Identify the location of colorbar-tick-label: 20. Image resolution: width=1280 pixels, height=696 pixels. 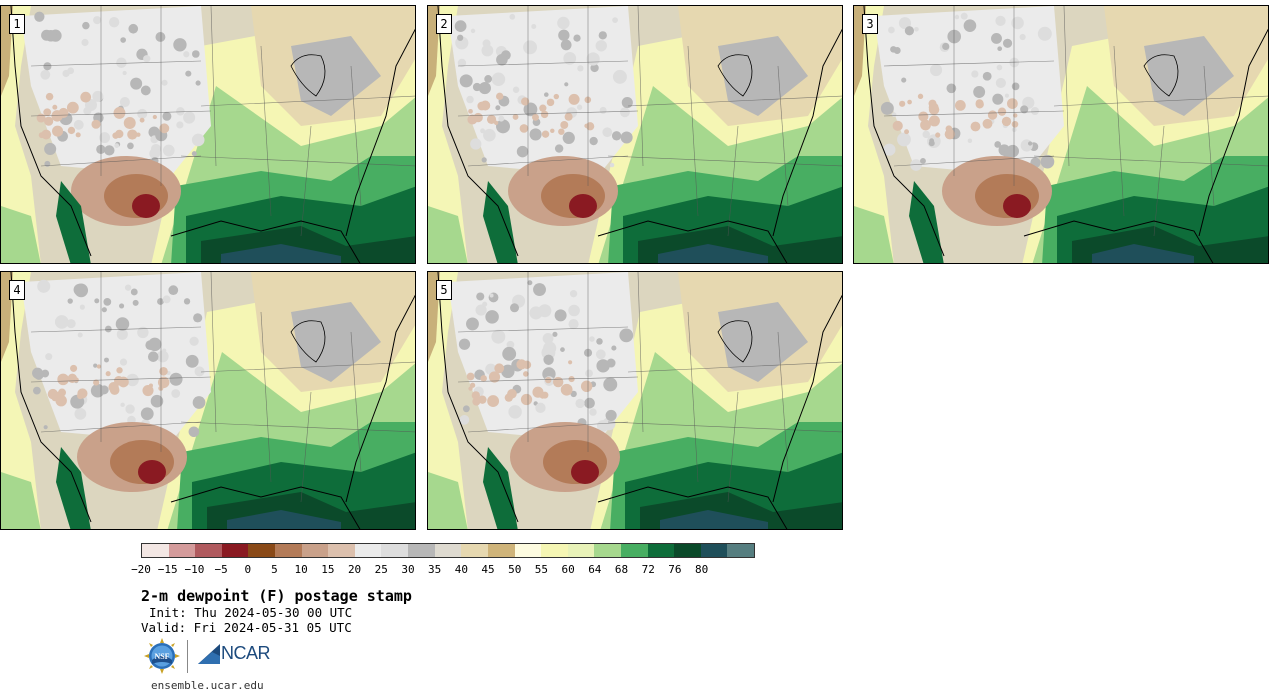
(354, 569).